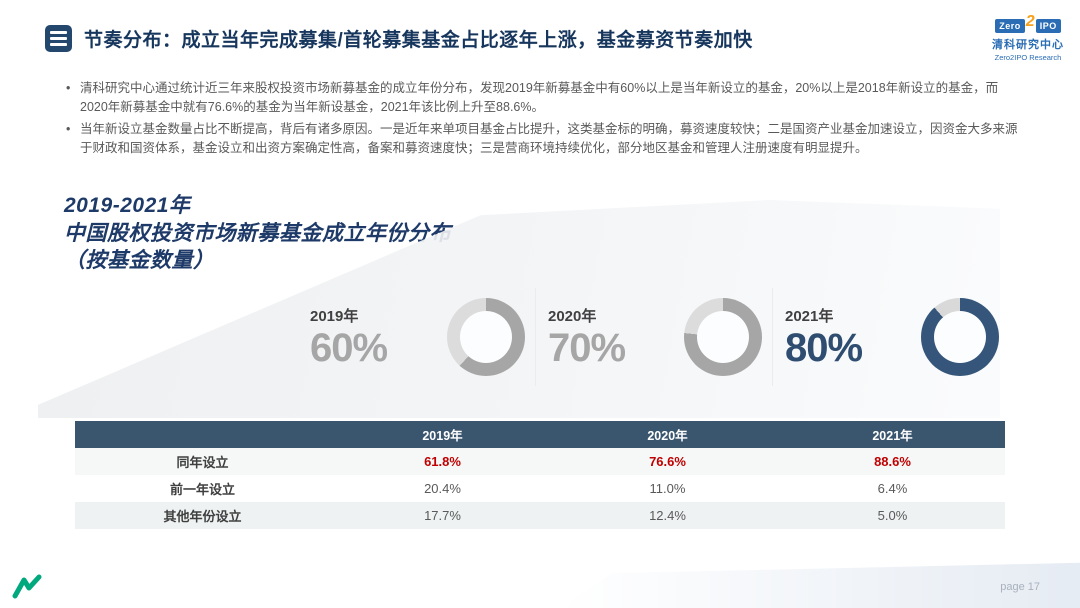  Describe the element at coordinates (667, 461) in the screenshot. I see `table-cell: 76.6%` at that location.